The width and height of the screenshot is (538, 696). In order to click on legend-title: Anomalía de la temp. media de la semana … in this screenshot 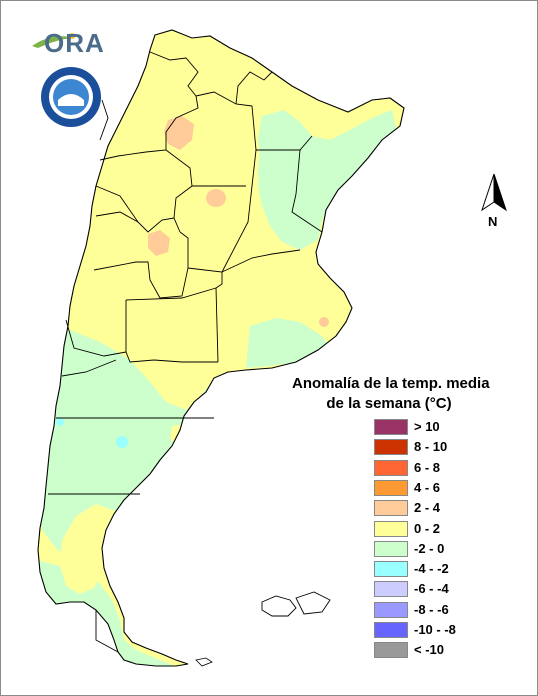, I will do `click(391, 394)`.